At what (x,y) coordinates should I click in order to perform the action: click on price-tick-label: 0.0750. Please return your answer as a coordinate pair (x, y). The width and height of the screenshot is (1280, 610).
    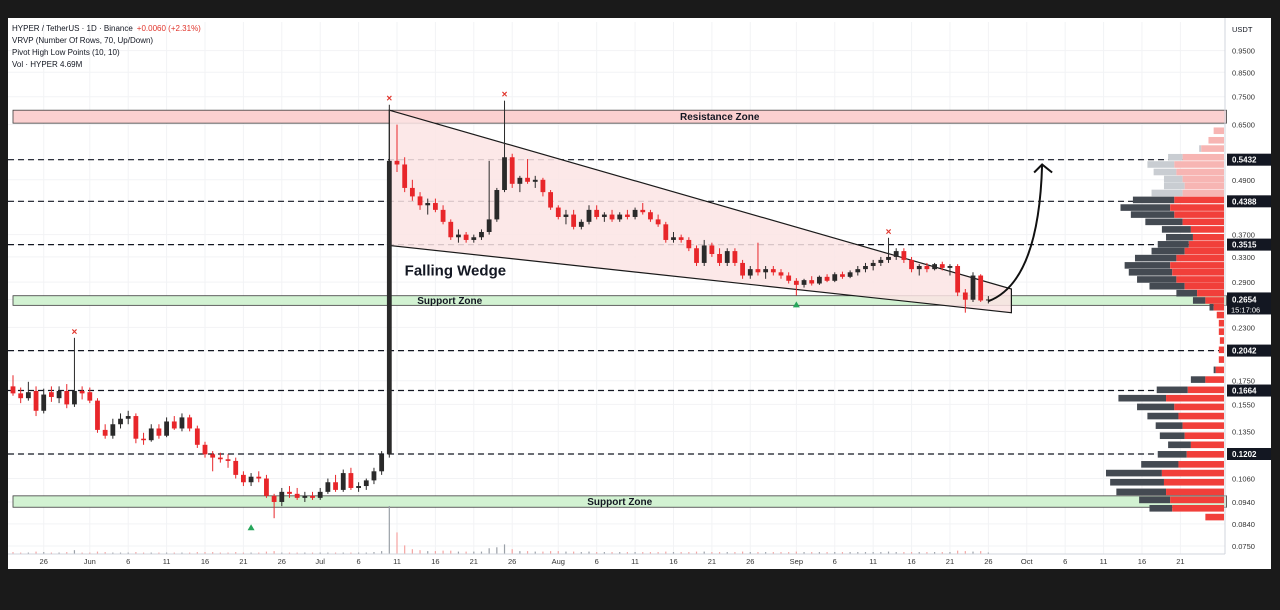
    Looking at the image, I should click on (1243, 546).